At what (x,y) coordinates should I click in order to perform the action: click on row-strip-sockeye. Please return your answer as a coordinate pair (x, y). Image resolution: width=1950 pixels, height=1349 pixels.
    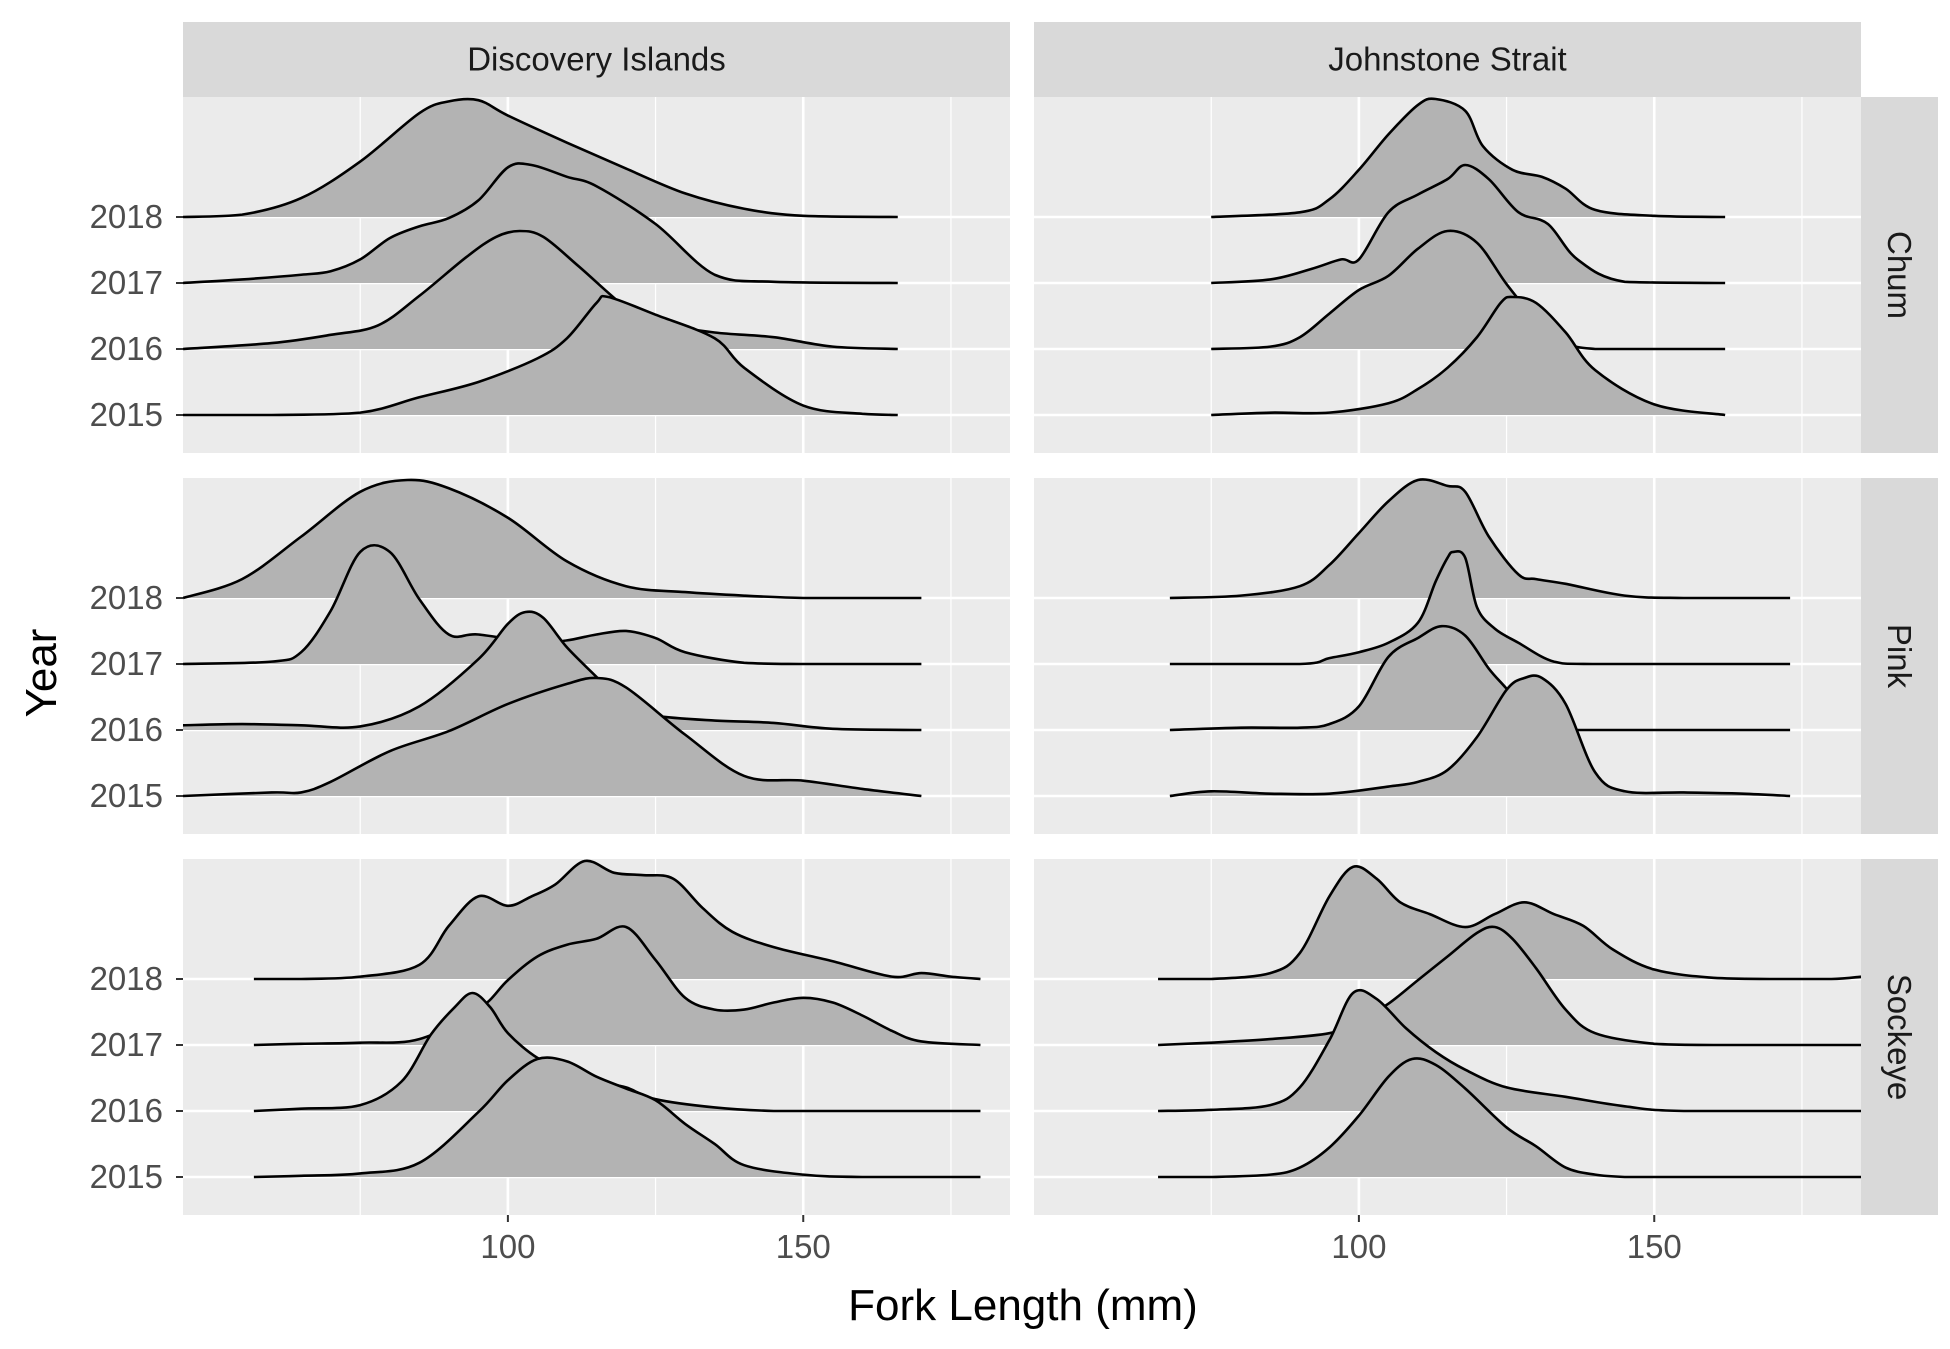
    Looking at the image, I should click on (1899, 1037).